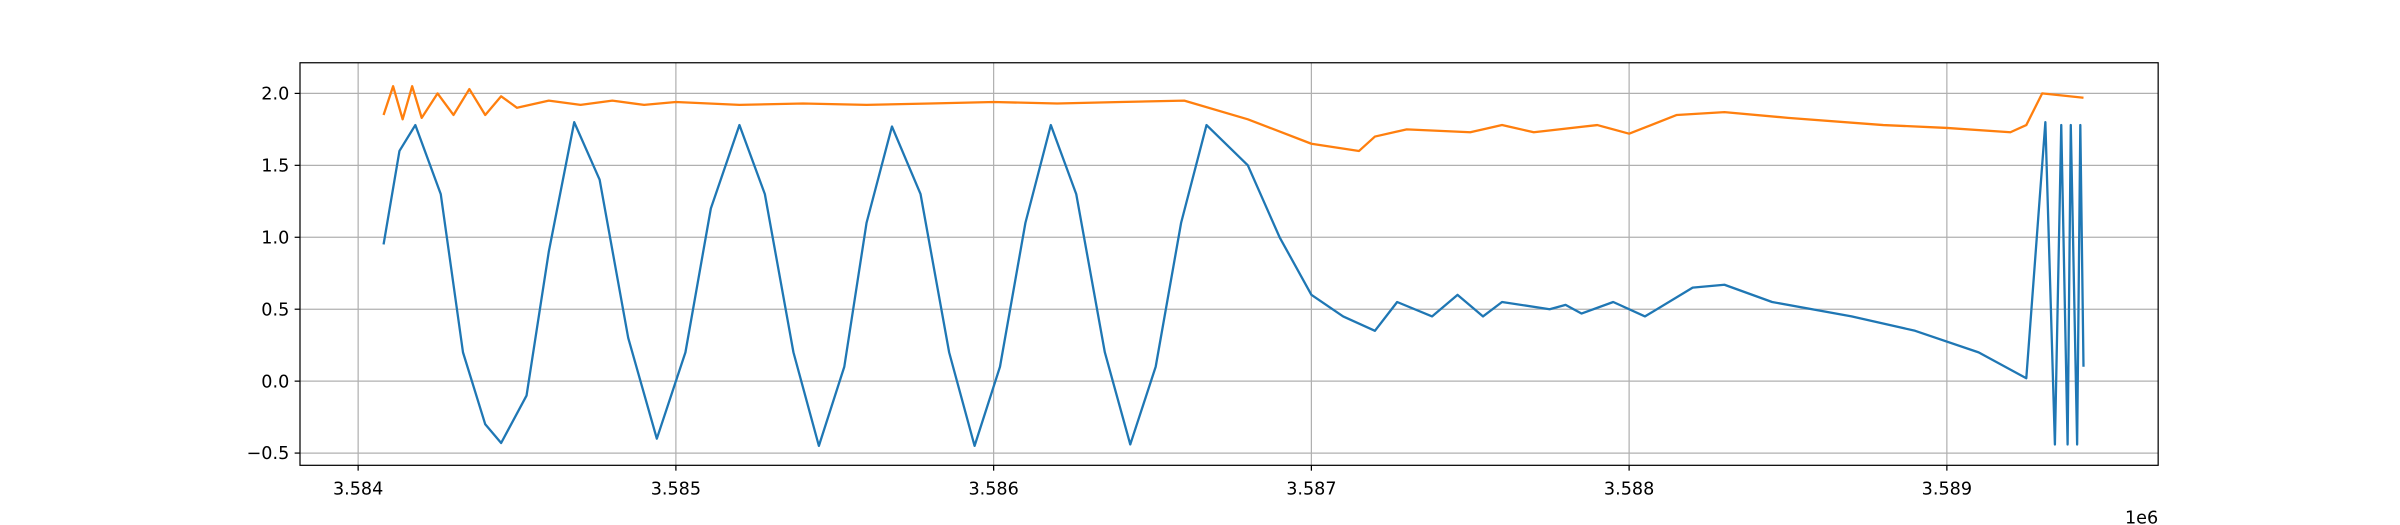  I want to click on x-tick-label: 3.586, so click(993, 489).